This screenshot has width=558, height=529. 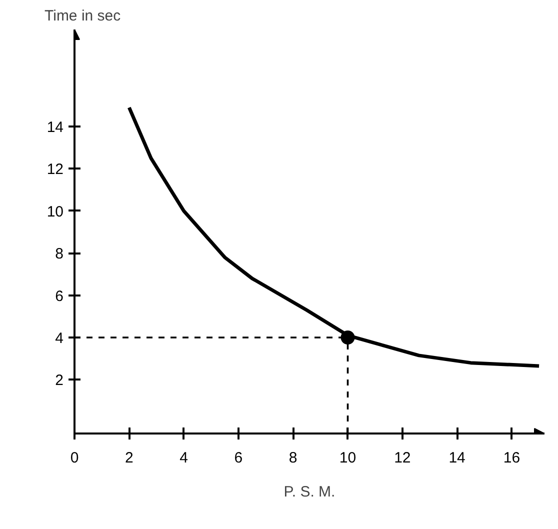 I want to click on x-tick-label: 10, so click(x=347, y=458).